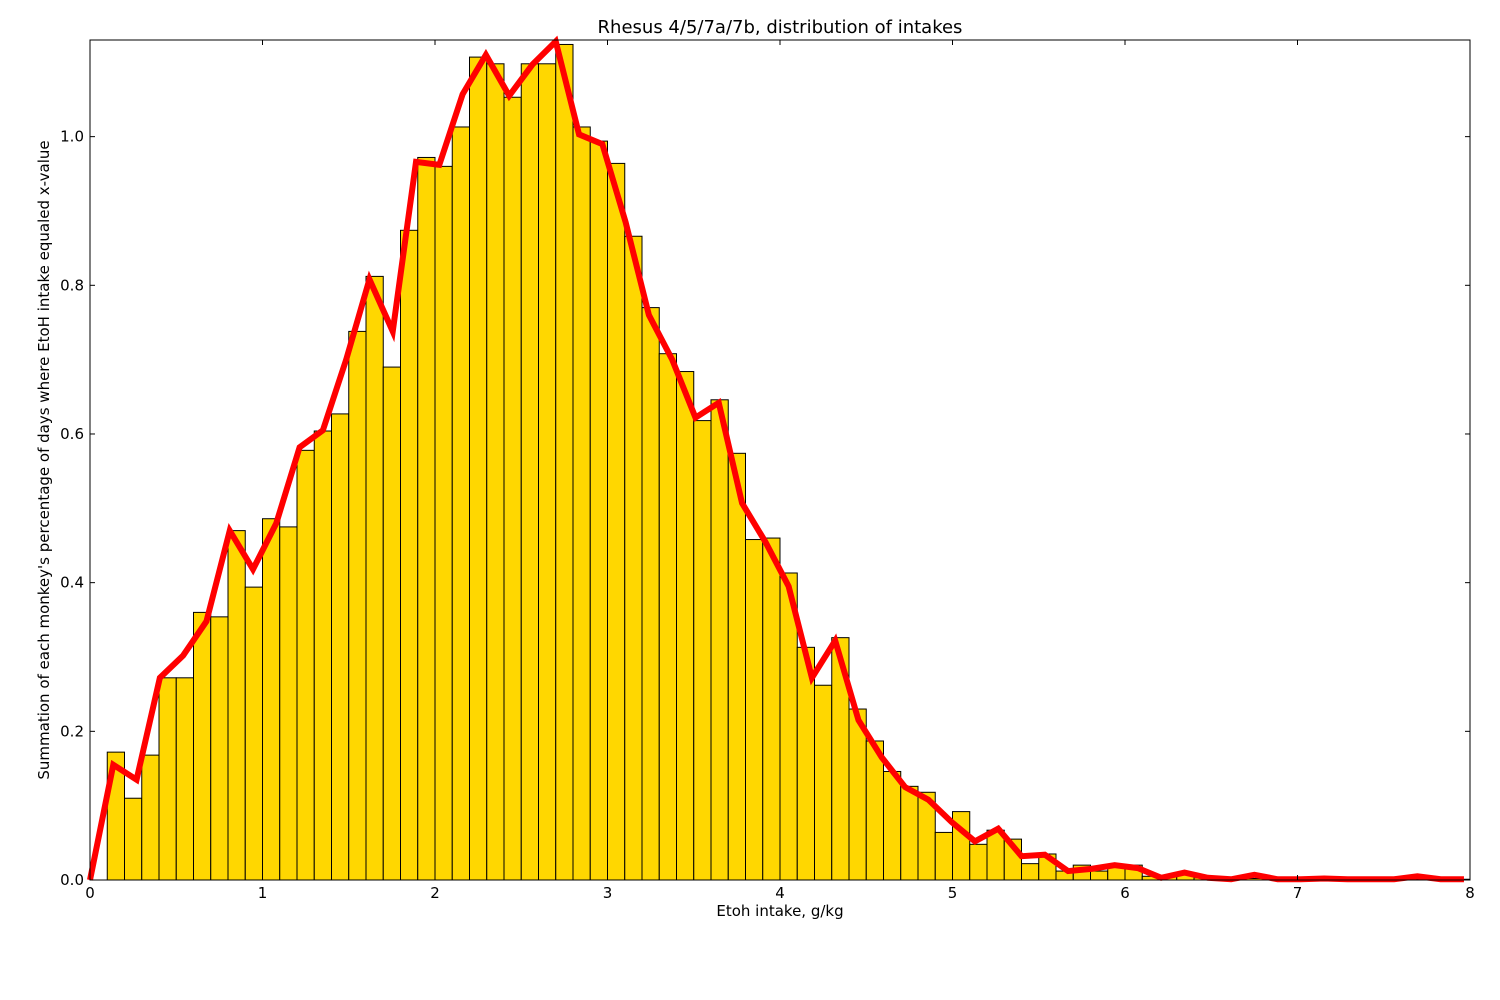 The height and width of the screenshot is (1000, 1500). What do you see at coordinates (72, 731) in the screenshot?
I see `y-tick-label: 0.2` at bounding box center [72, 731].